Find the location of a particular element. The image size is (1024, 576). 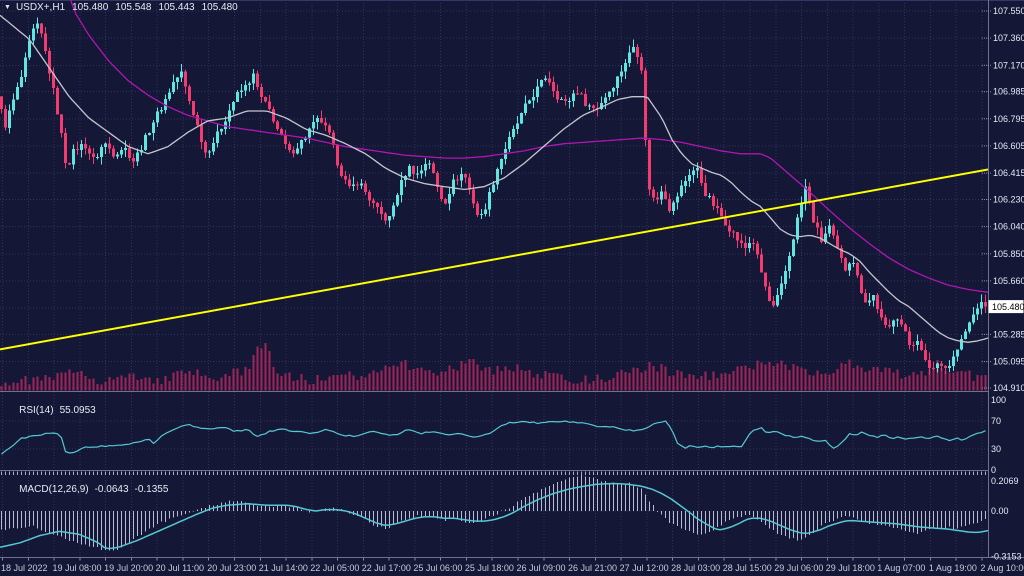

price-axis-label: 105.660 is located at coordinates (1008, 281).